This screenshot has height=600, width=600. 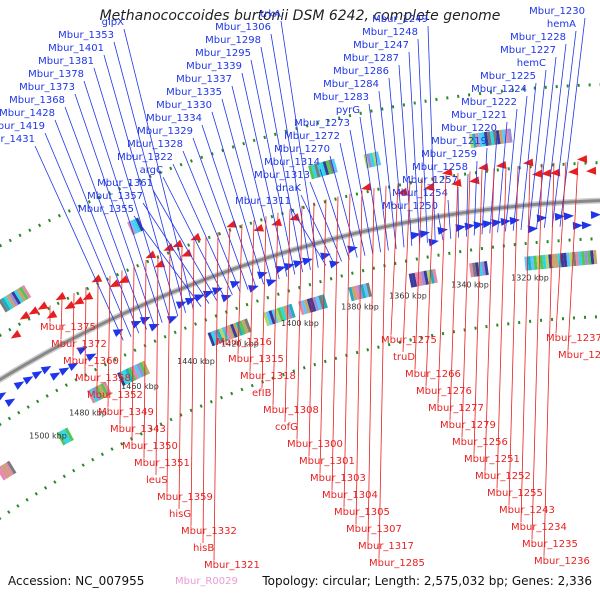 What do you see at coordinates (209, 531) in the screenshot?
I see `gene-label-bottom: Mbur_1332` at bounding box center [209, 531].